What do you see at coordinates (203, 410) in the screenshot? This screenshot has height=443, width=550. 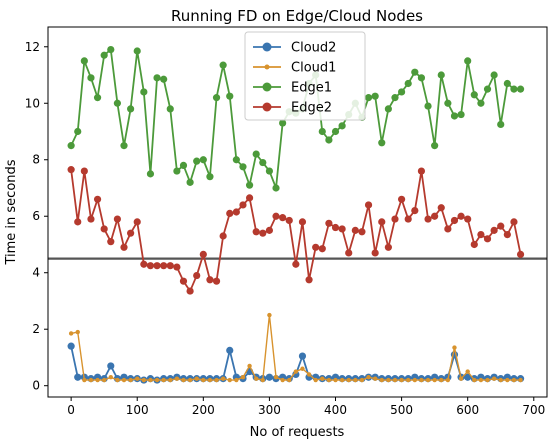 I see `x-tick-label: 200` at bounding box center [203, 410].